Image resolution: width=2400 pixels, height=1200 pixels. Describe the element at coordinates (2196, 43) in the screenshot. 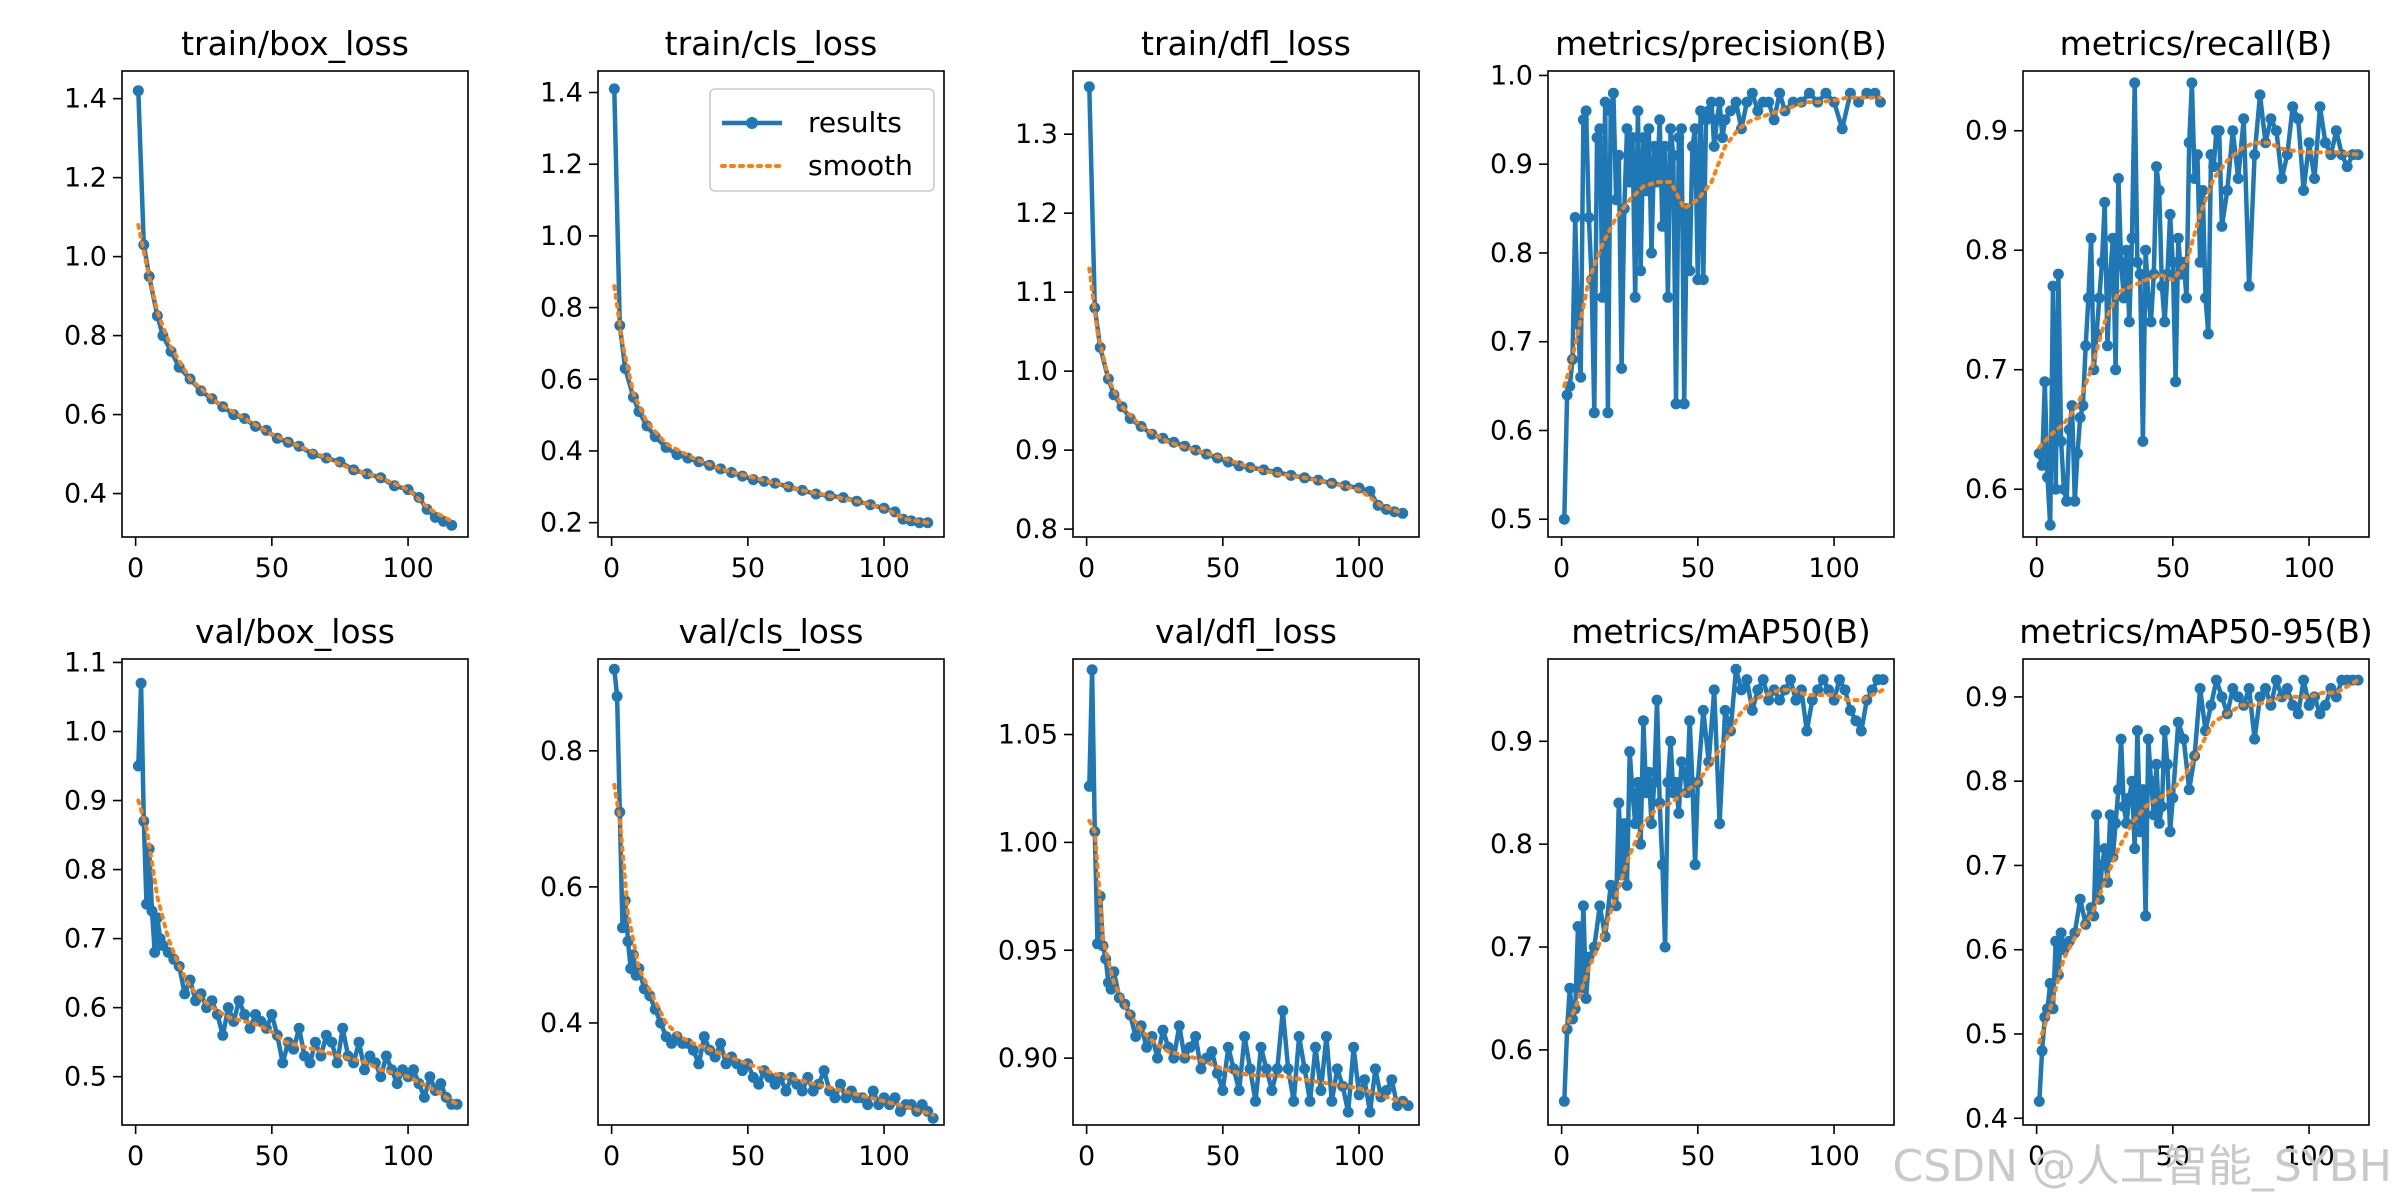

I see `chart-title: metrics/recall(B)` at that location.